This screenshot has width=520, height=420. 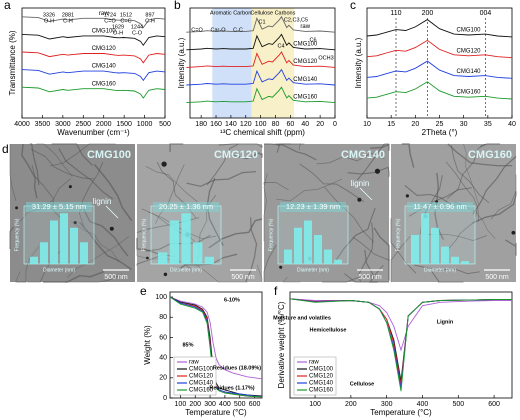 I want to click on annotation: C=C, so click(x=125, y=21).